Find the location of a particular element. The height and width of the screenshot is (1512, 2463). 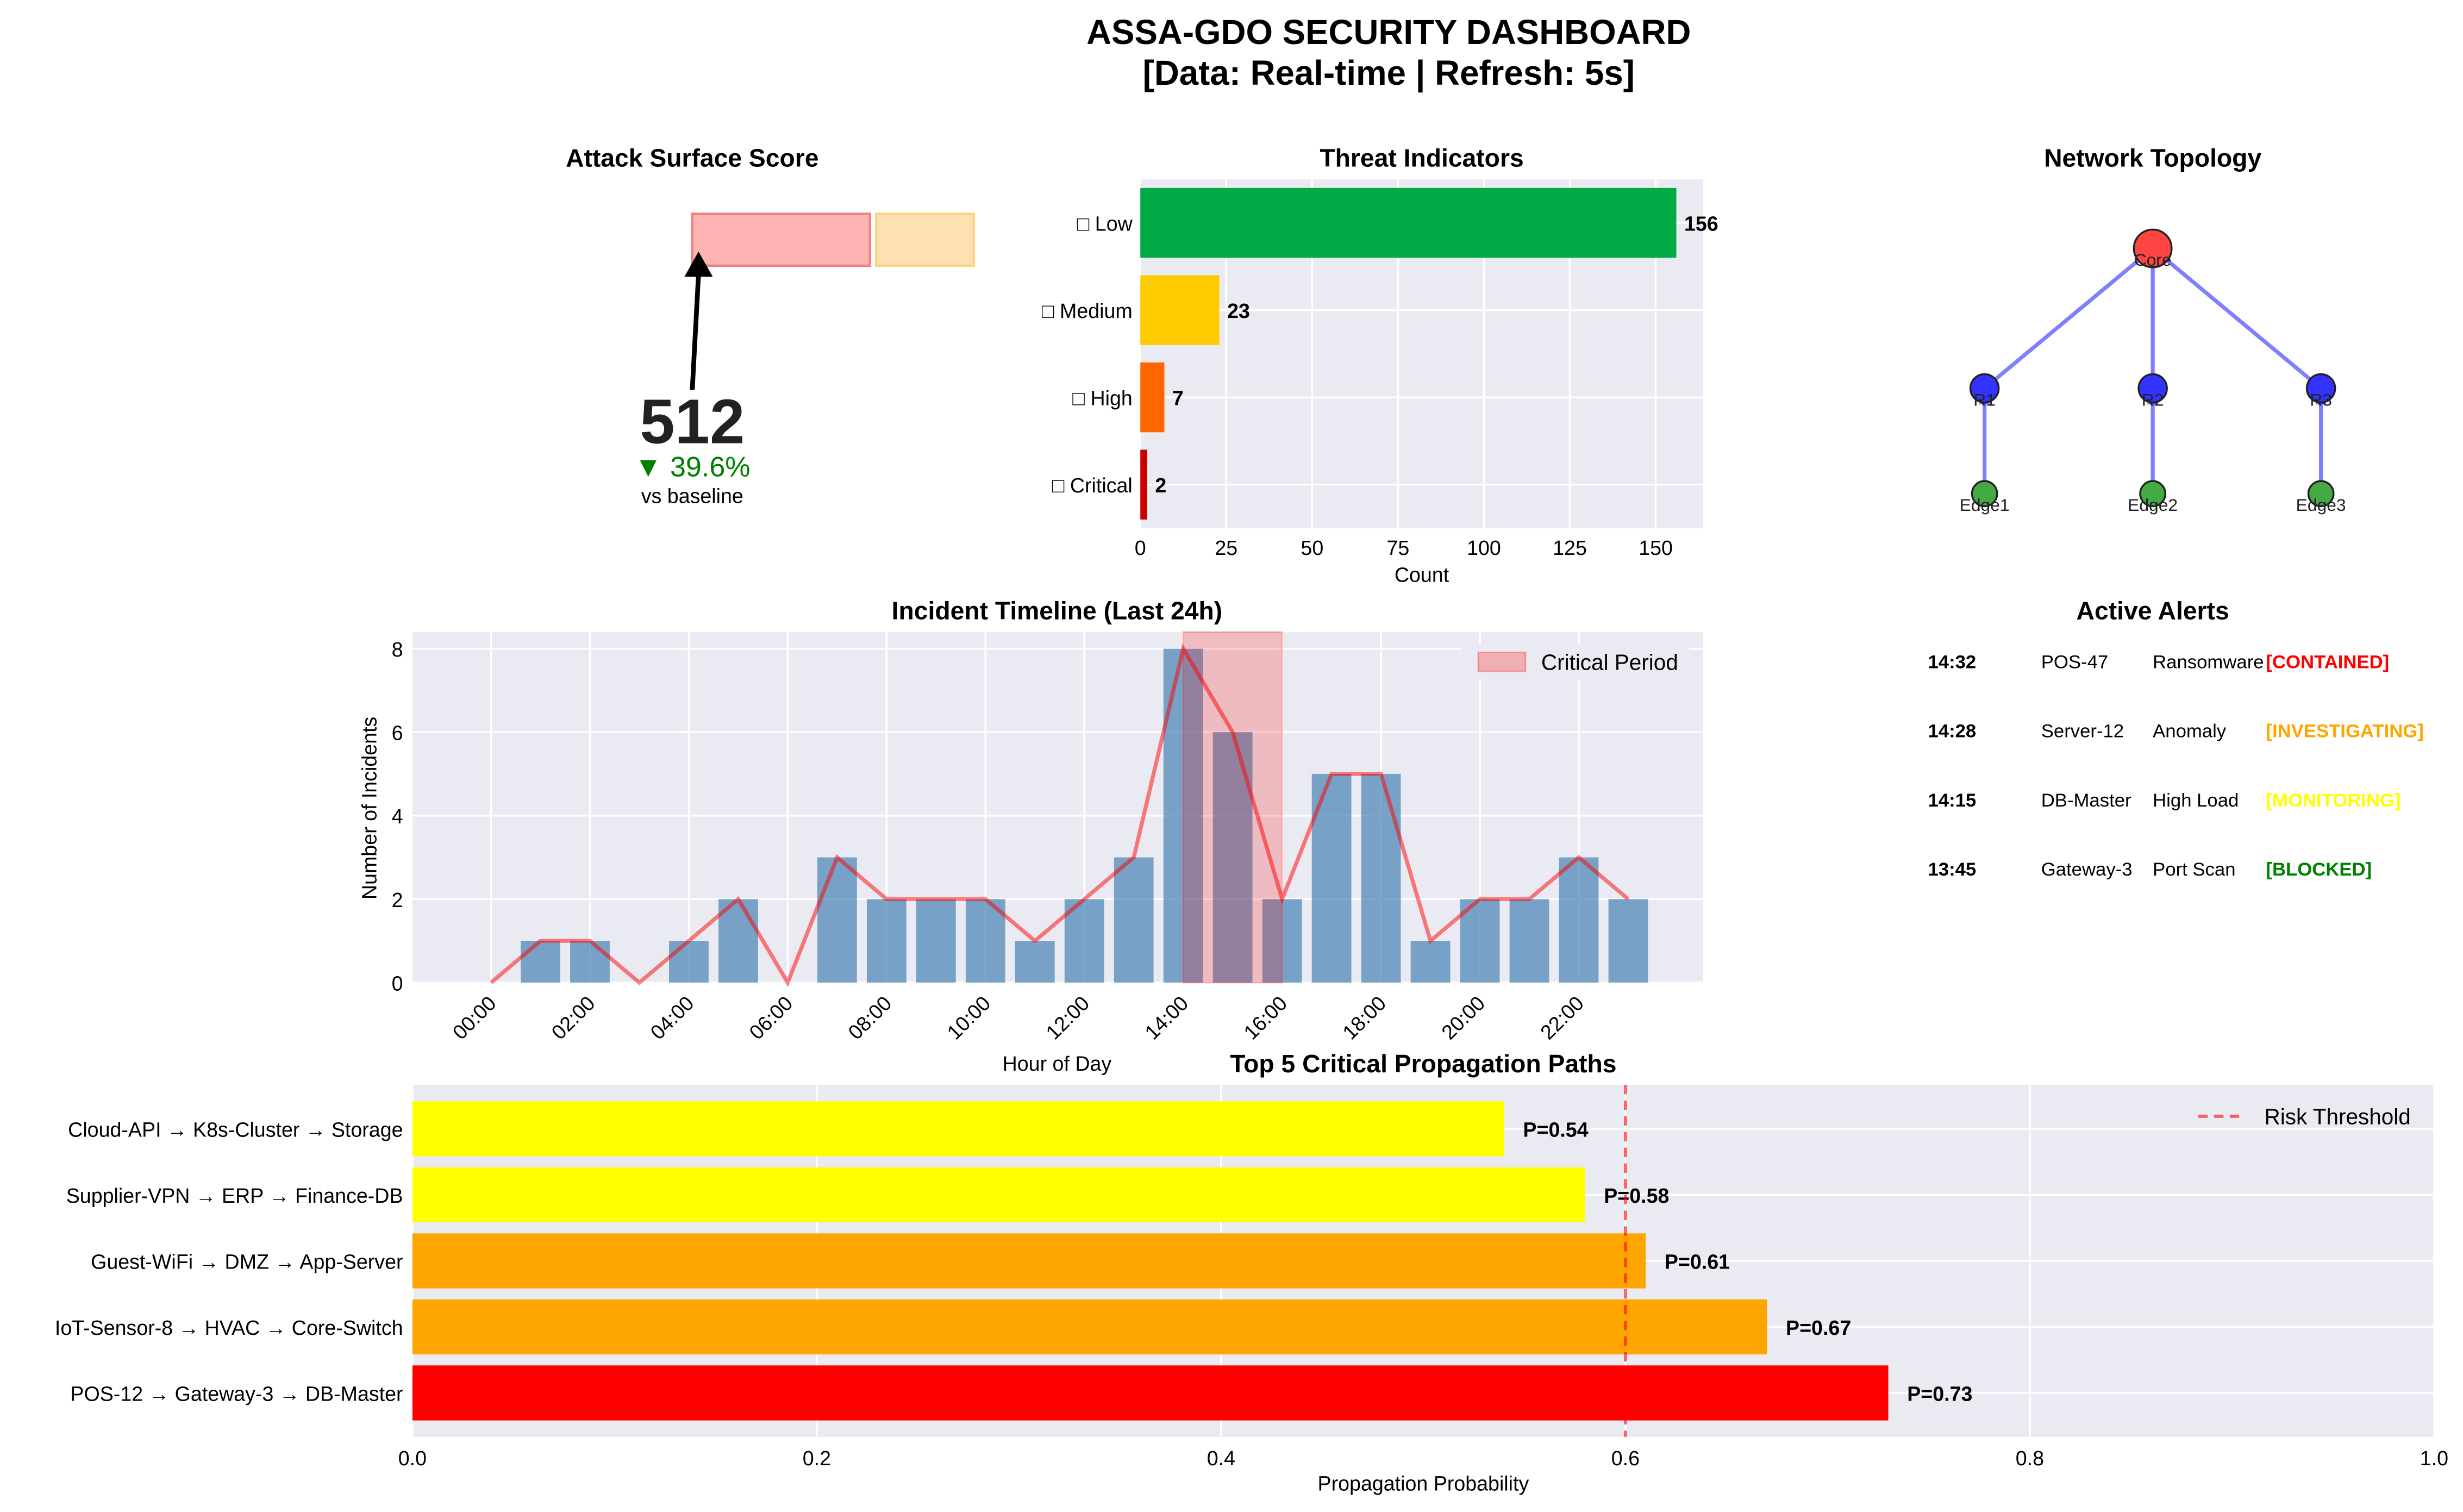

threat-value-label: 23 is located at coordinates (1238, 310).